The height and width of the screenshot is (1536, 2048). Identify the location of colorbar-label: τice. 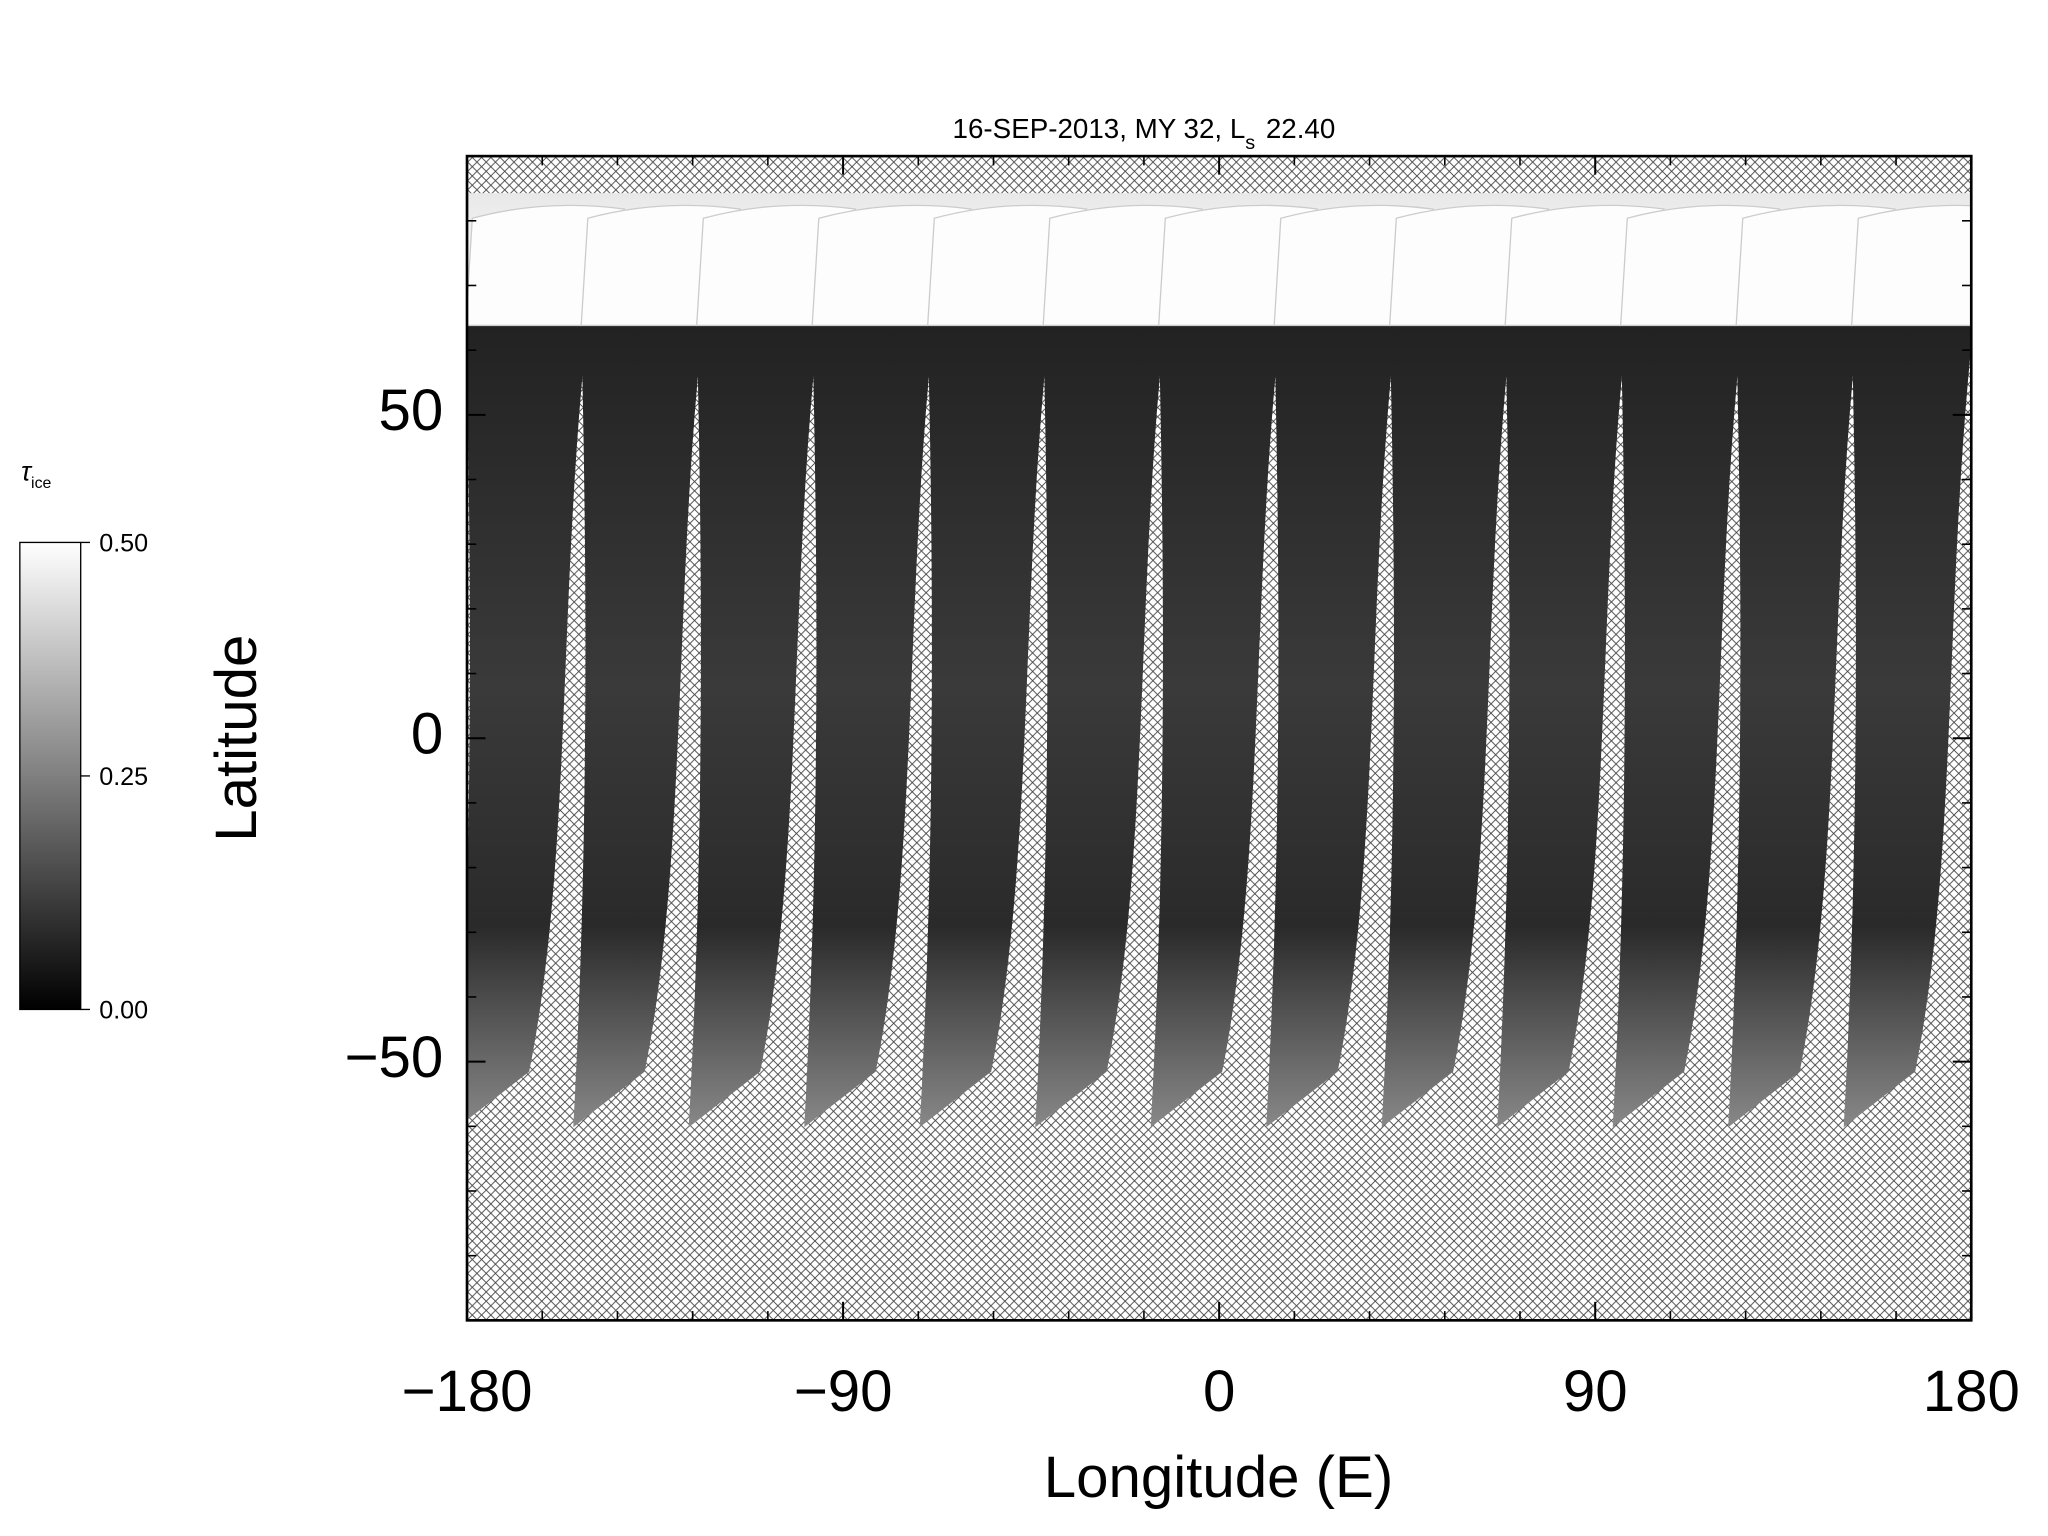
(36, 475).